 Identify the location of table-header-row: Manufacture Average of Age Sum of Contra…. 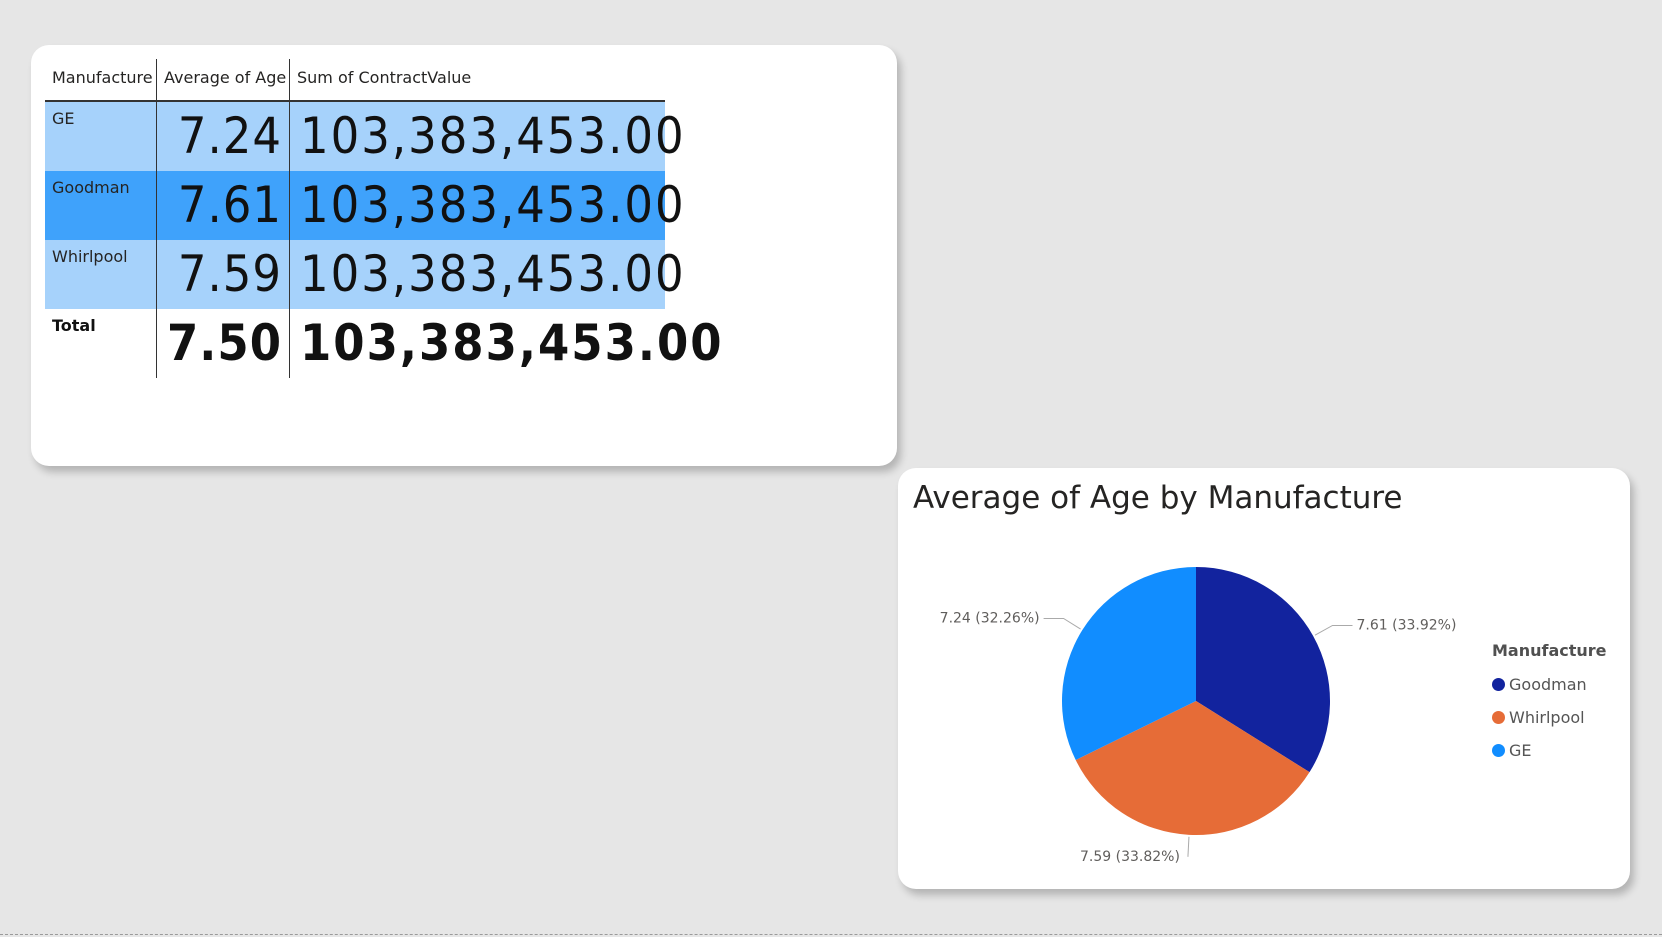
(355, 80).